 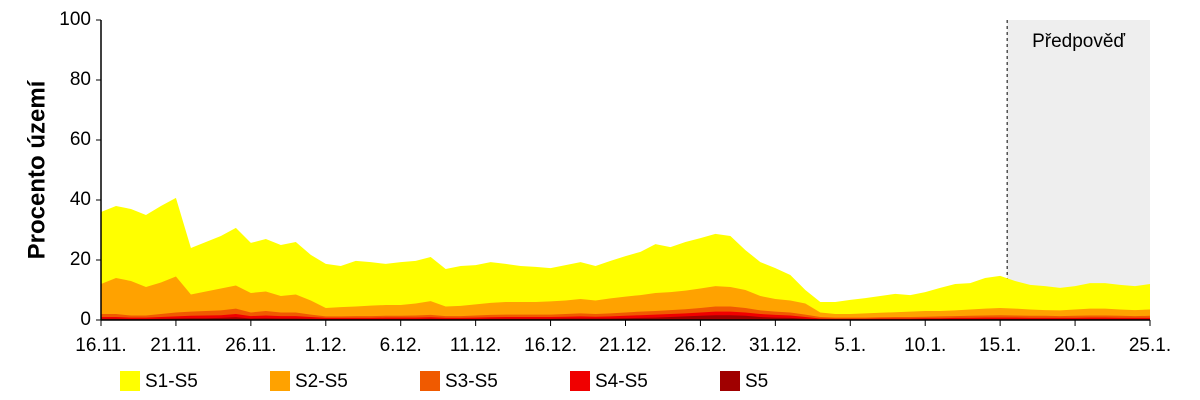 I want to click on x-tick-label: 6.12., so click(x=401, y=345).